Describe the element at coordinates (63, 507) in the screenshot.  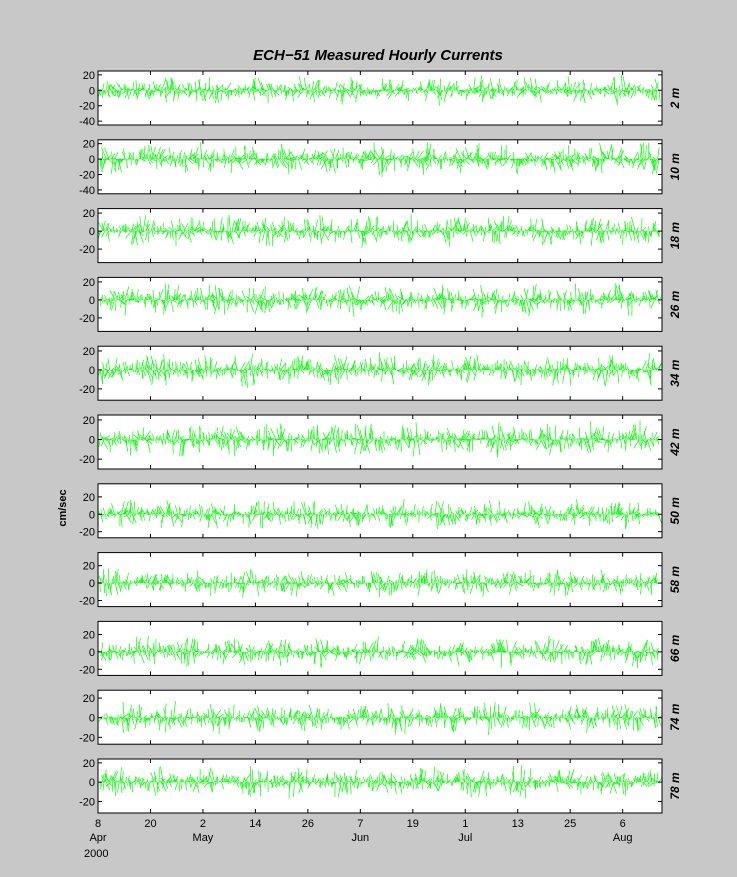
I see `y-axis-label: cm/sec` at that location.